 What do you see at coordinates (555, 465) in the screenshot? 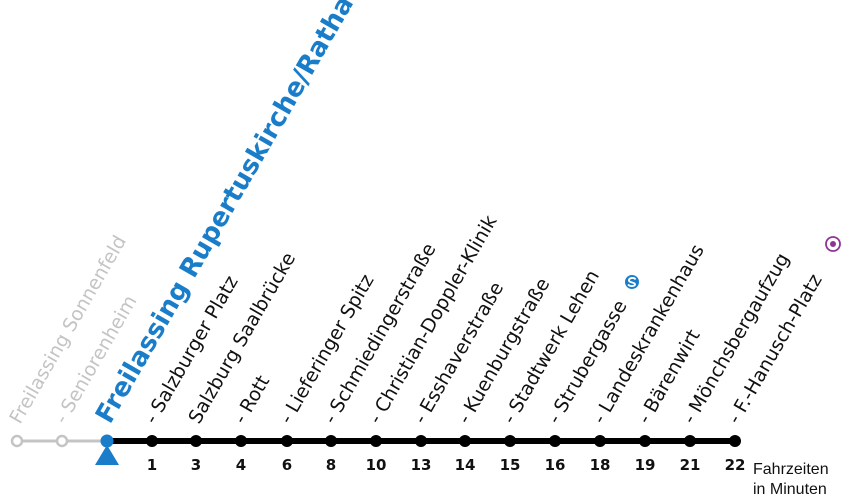
I see `travel-time: 16` at bounding box center [555, 465].